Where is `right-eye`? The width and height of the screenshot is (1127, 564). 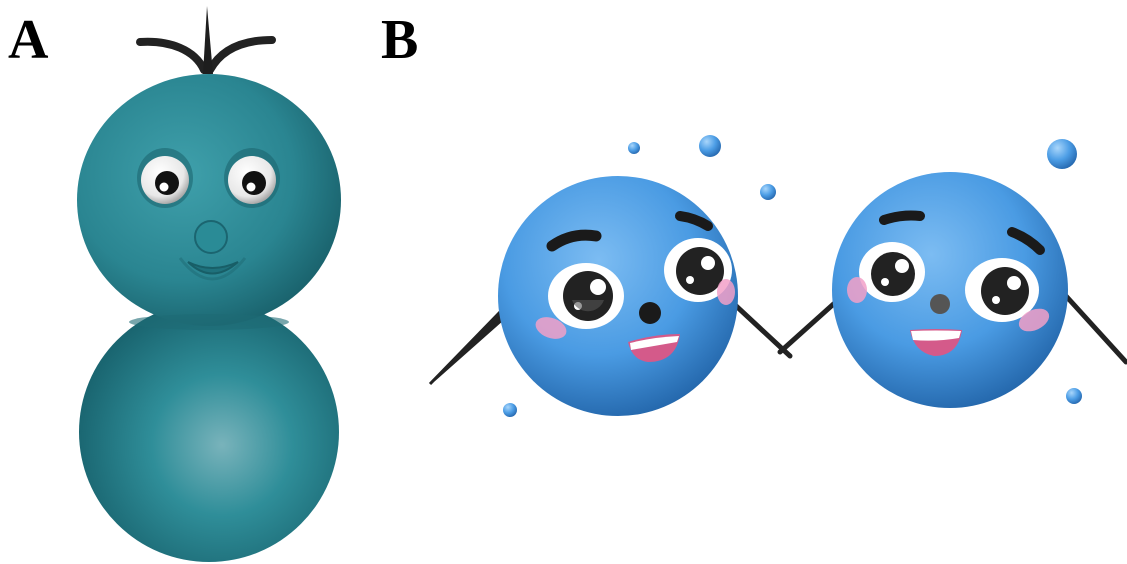
right-eye is located at coordinates (252, 178).